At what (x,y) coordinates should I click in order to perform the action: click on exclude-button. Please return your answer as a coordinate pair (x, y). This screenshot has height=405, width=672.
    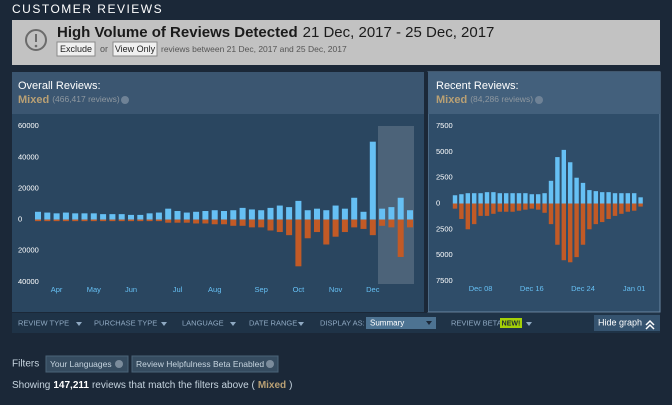
    Looking at the image, I should click on (76, 49).